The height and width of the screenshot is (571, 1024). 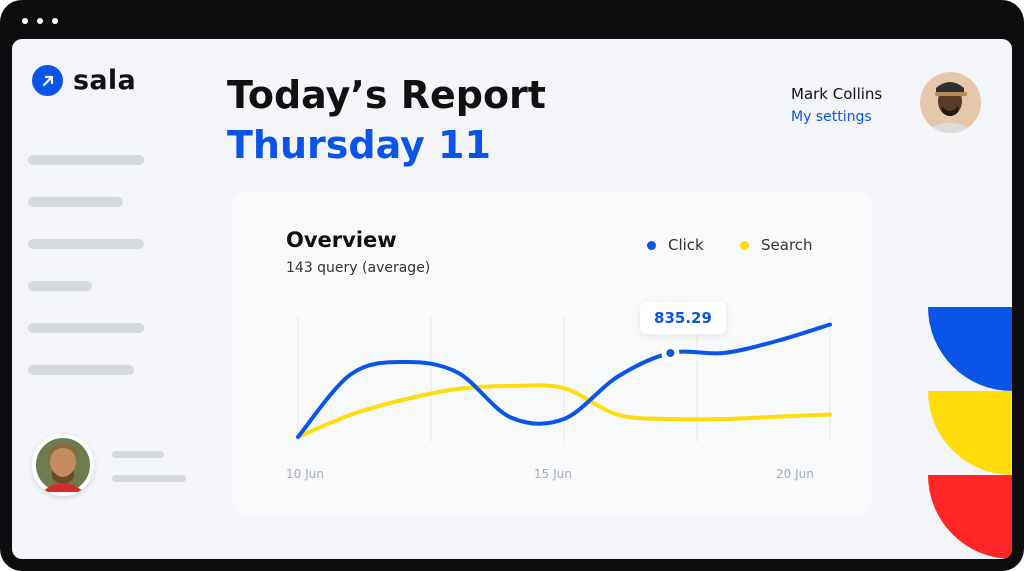 What do you see at coordinates (149, 478) in the screenshot?
I see `sidebar-user-role` at bounding box center [149, 478].